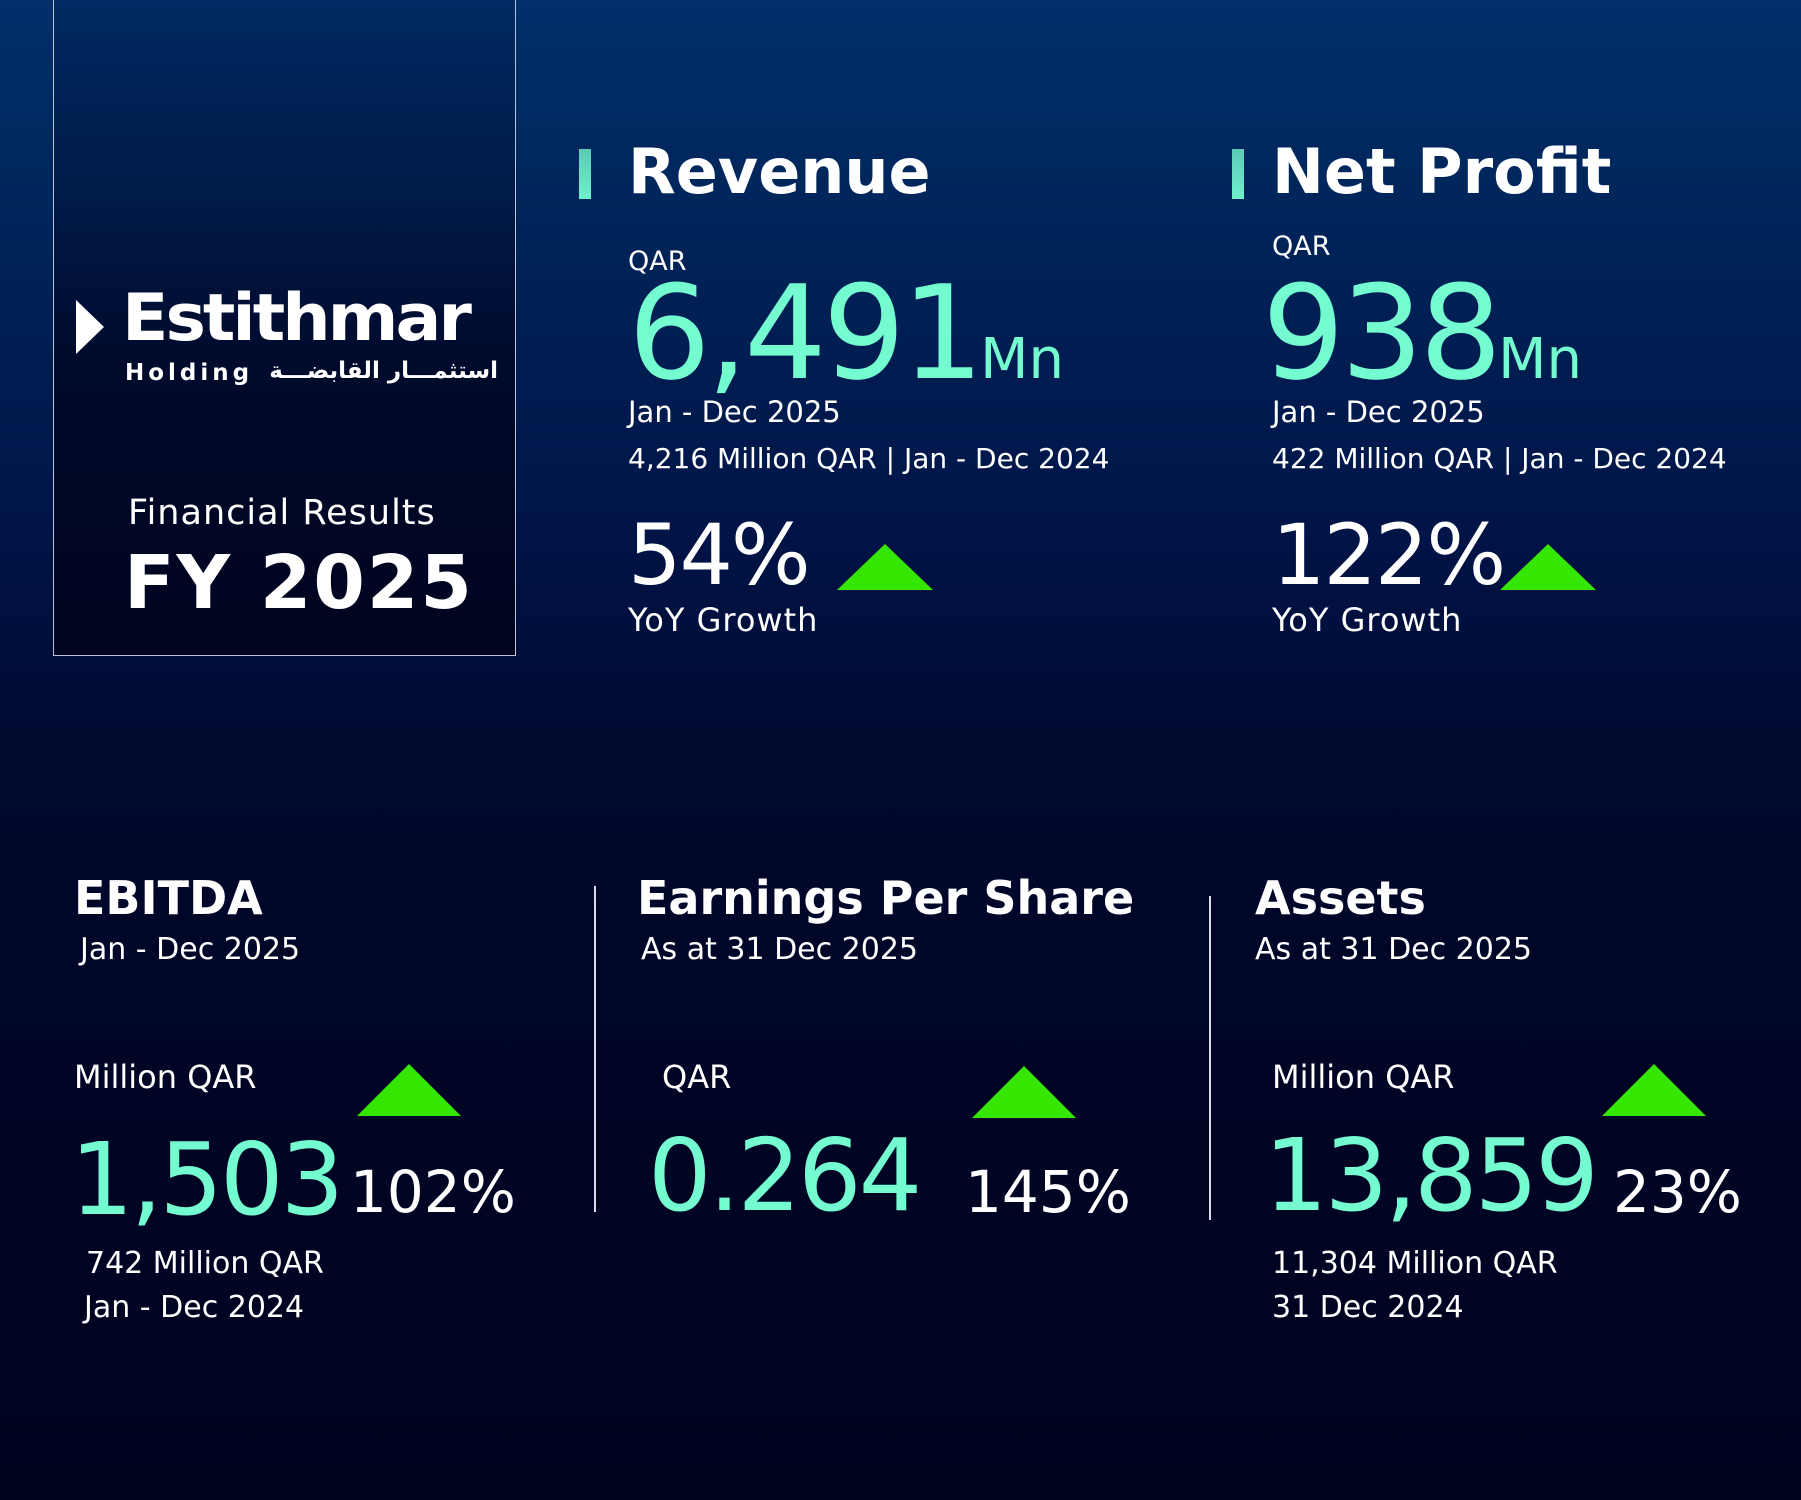 This screenshot has width=1801, height=1500. I want to click on net-profit-growth-label: YoY Growth, so click(1367, 620).